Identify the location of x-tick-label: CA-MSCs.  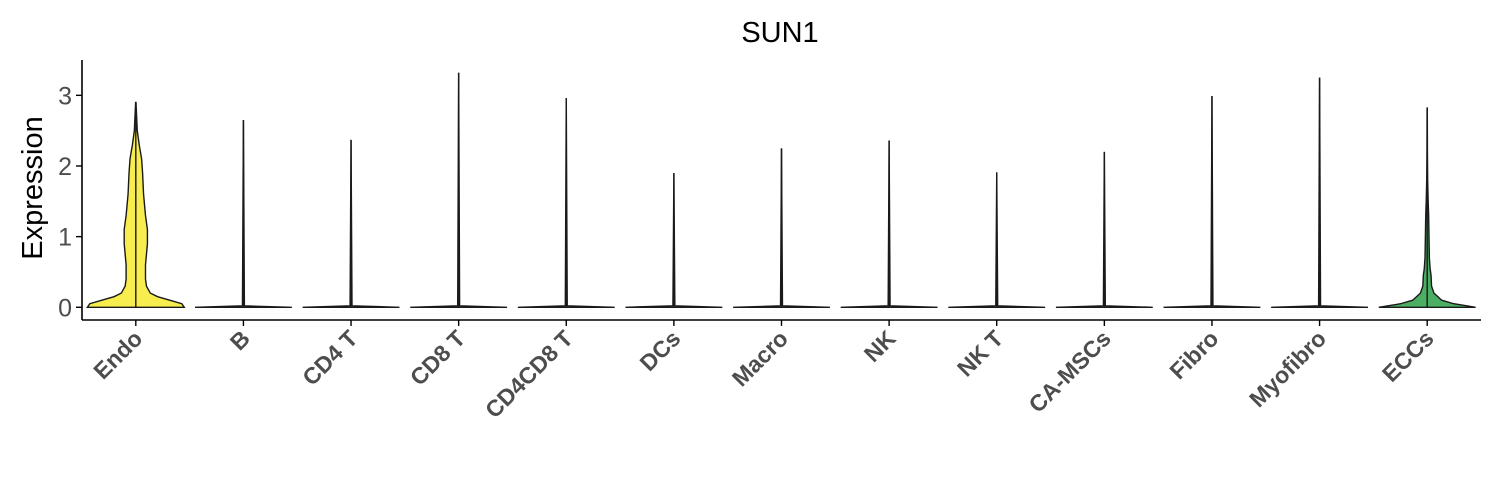
(1069, 371).